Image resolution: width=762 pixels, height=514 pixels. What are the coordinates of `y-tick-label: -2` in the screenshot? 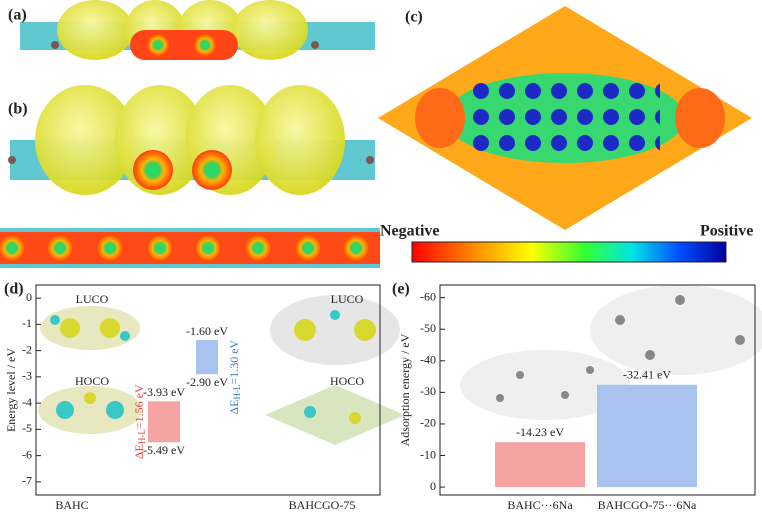 It's located at (27, 349).